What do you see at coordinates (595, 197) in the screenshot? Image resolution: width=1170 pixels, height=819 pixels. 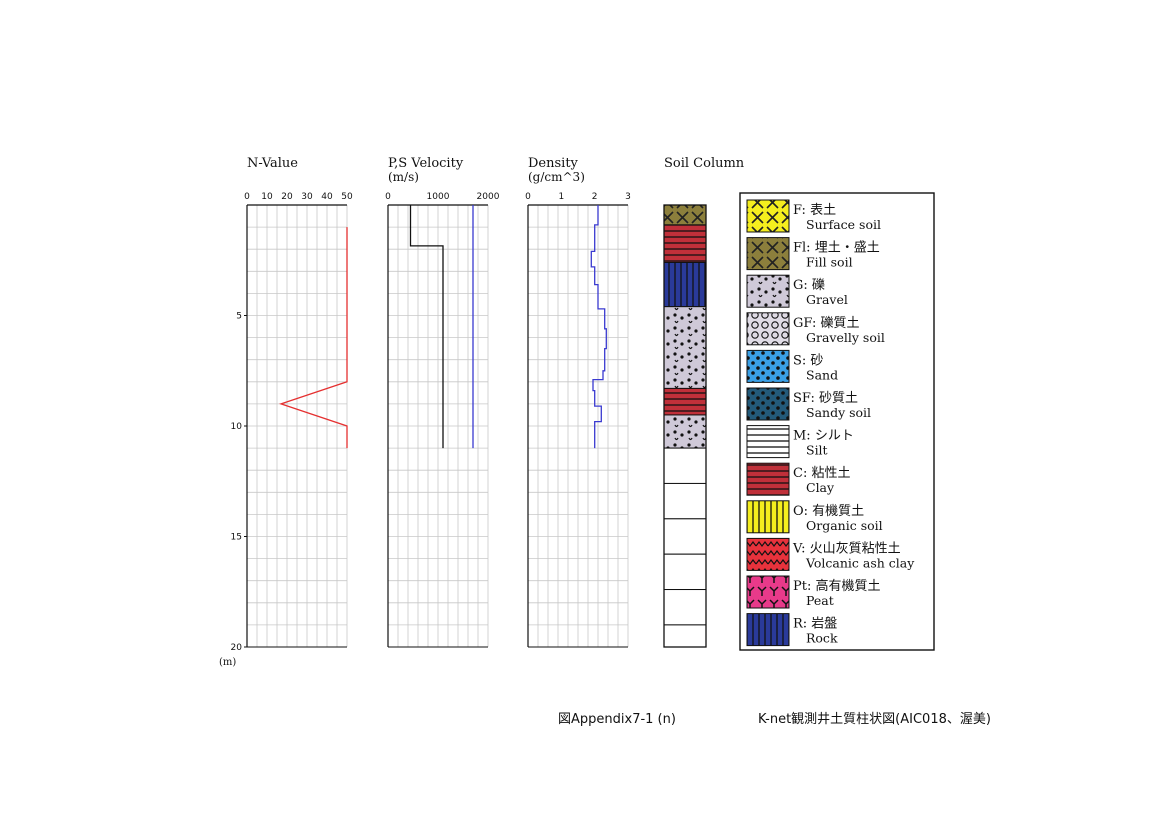 I see `x-tick-label: 2` at bounding box center [595, 197].